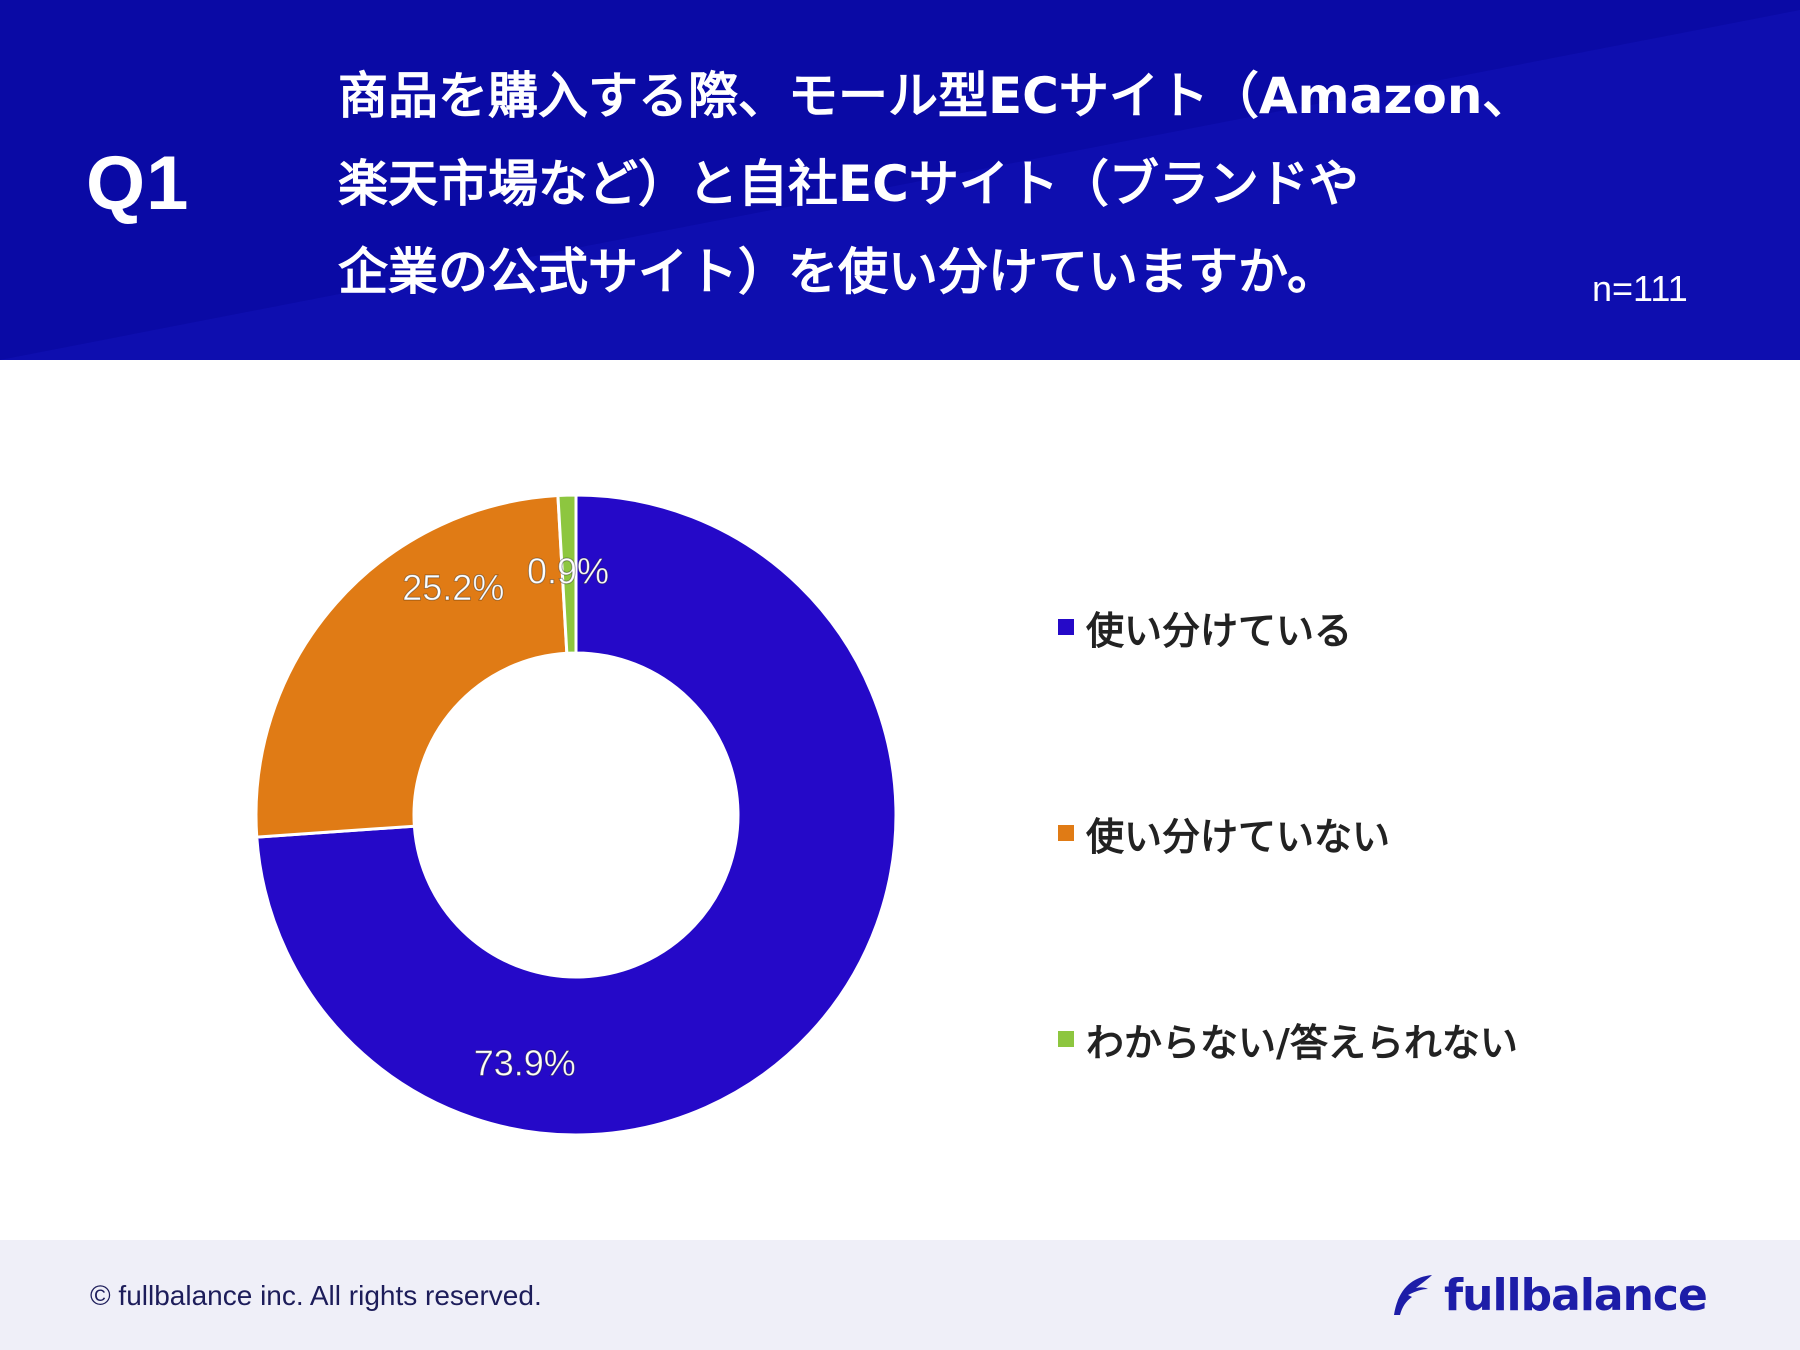 Image resolution: width=1800 pixels, height=1350 pixels. What do you see at coordinates (1413, 1295) in the screenshot?
I see `feather-icon` at bounding box center [1413, 1295].